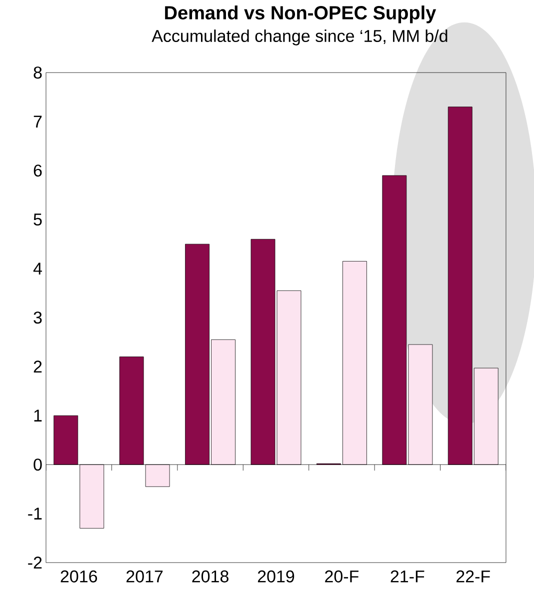 Image resolution: width=534 pixels, height=592 pixels. Describe the element at coordinates (38, 366) in the screenshot. I see `y-tick-label: 2` at that location.